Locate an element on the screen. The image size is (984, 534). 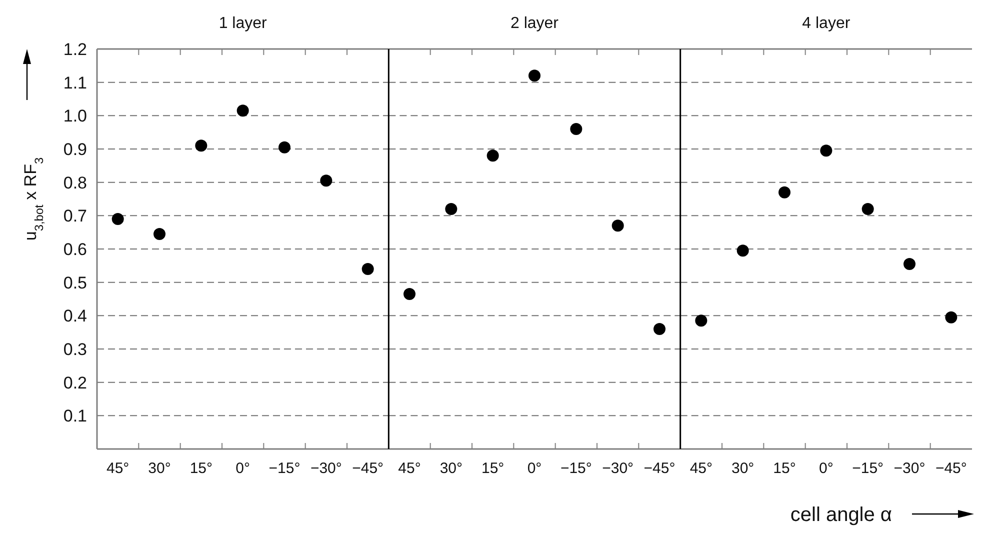
y-tick-label: 0.2 is located at coordinates (75, 382).